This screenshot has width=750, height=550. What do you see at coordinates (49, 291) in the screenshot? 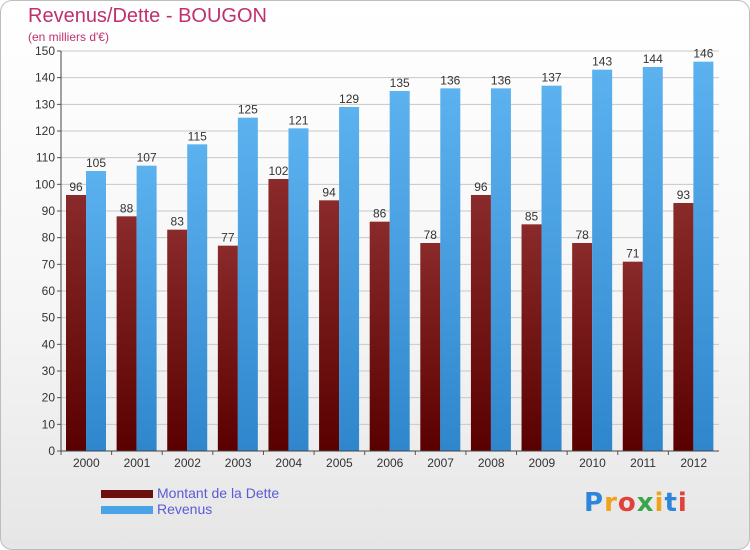
I see `y-tick-label: 60` at bounding box center [49, 291].